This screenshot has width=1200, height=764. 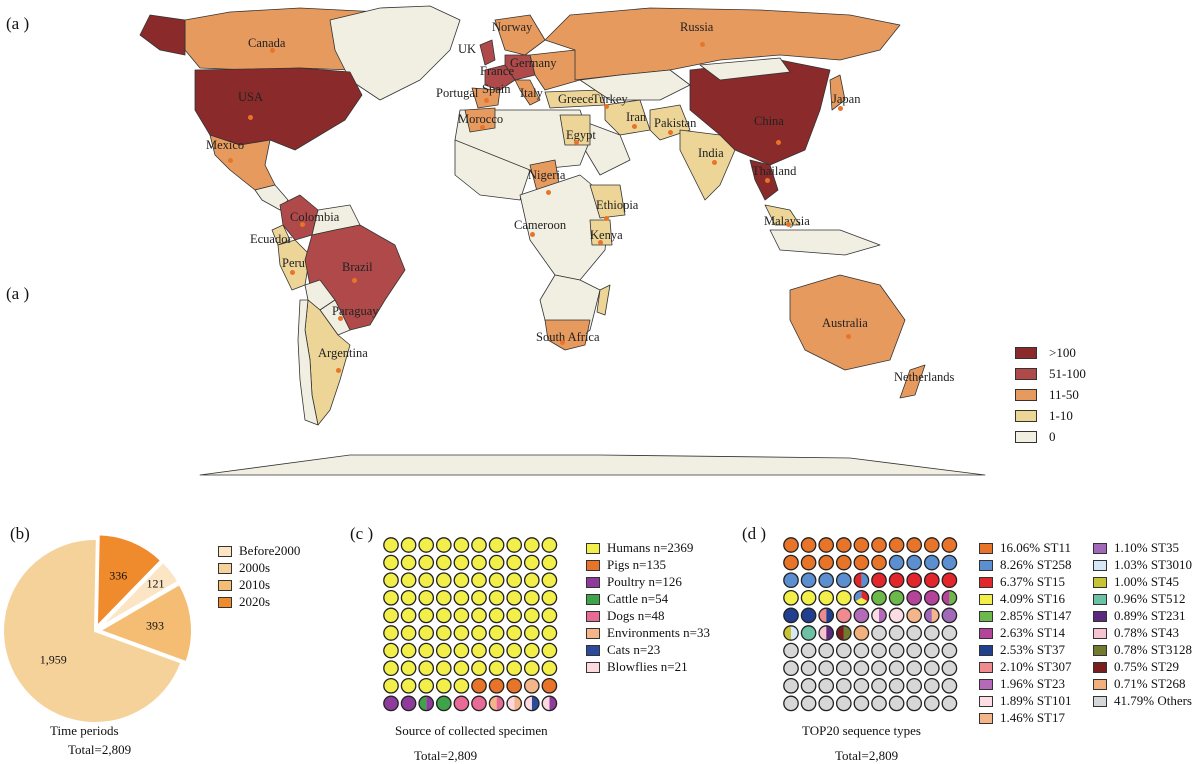 What do you see at coordinates (1044, 416) in the screenshot?
I see `map-legend-item-1-10: 1-10` at bounding box center [1044, 416].